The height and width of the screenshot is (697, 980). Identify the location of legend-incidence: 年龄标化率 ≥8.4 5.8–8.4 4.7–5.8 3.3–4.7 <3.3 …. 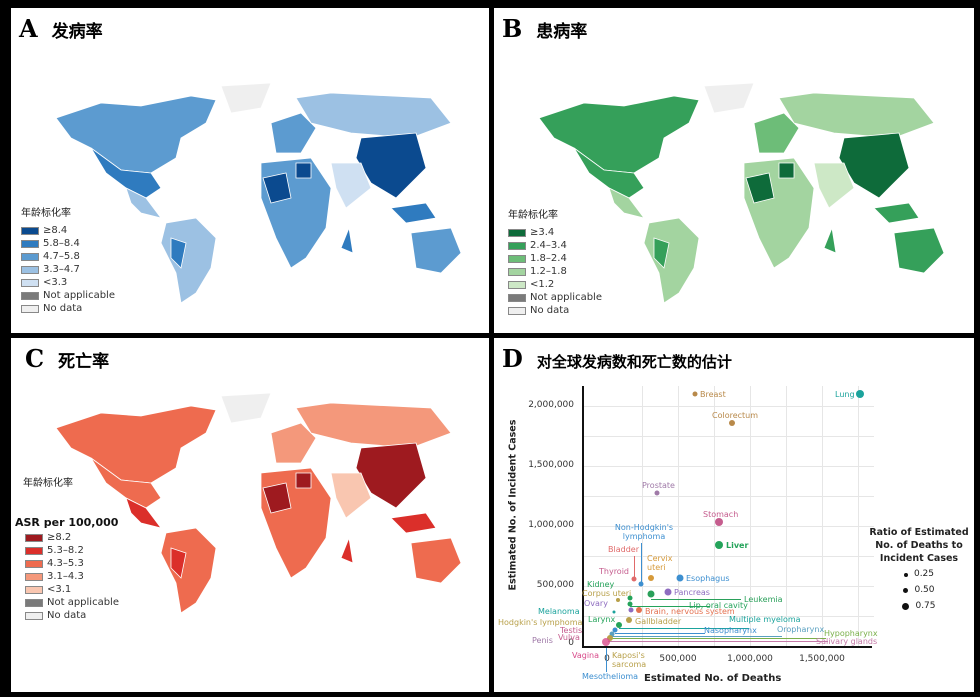
(68, 259).